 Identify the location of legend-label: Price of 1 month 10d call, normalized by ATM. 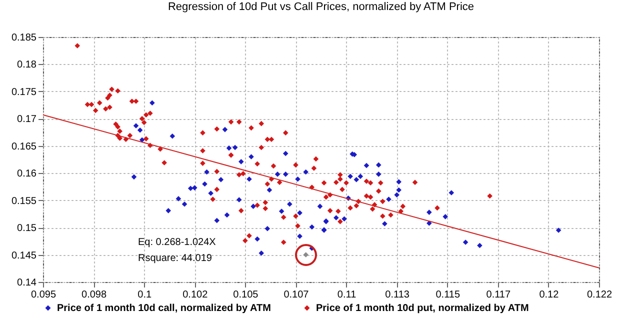
(164, 308).